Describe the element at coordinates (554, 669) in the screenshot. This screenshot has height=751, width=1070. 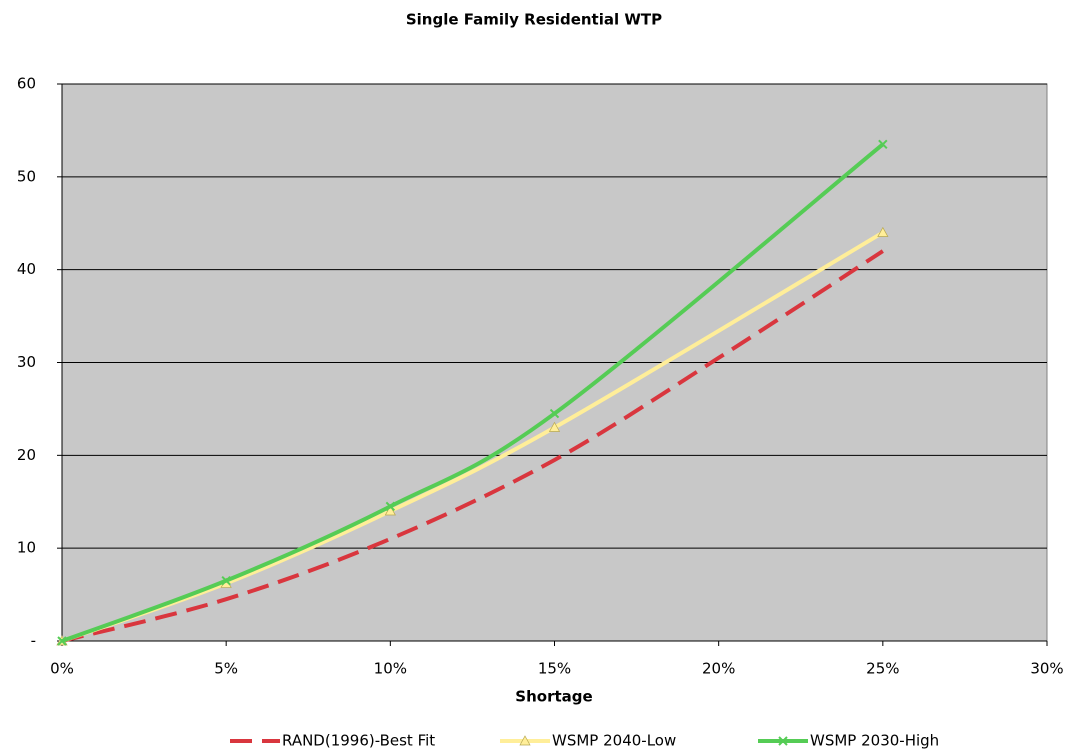
I see `x-tick-label: 15%` at that location.